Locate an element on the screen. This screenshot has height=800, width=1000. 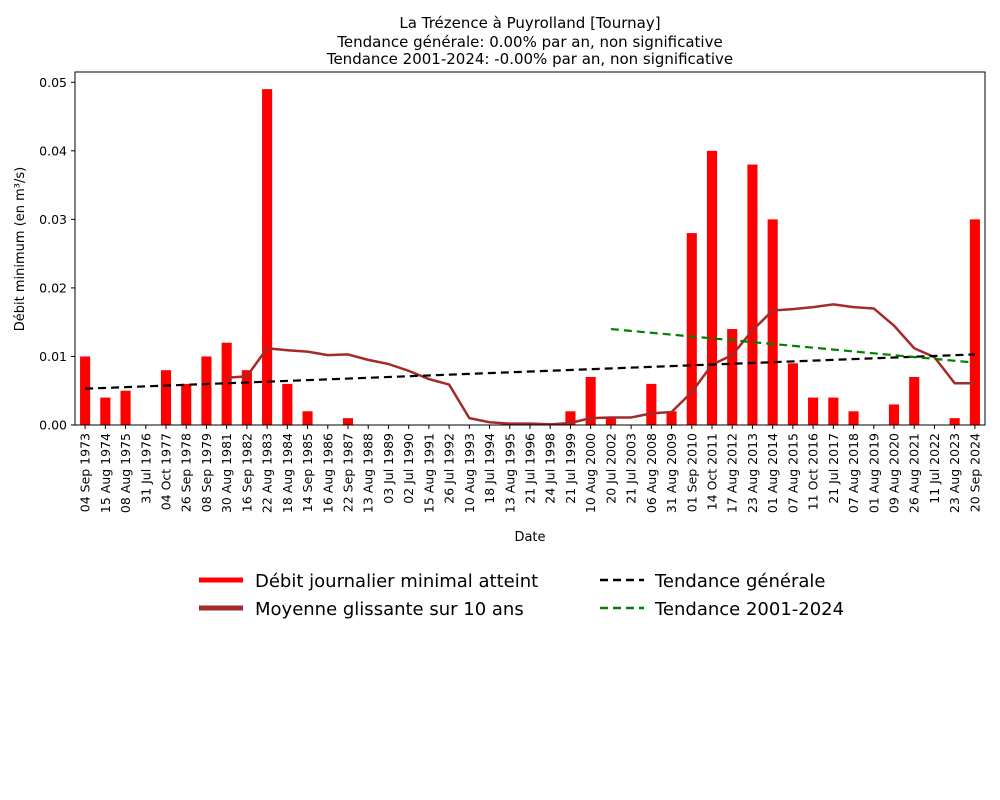
x-tick-label: 21 Jul 2003 is located at coordinates (631, 468).